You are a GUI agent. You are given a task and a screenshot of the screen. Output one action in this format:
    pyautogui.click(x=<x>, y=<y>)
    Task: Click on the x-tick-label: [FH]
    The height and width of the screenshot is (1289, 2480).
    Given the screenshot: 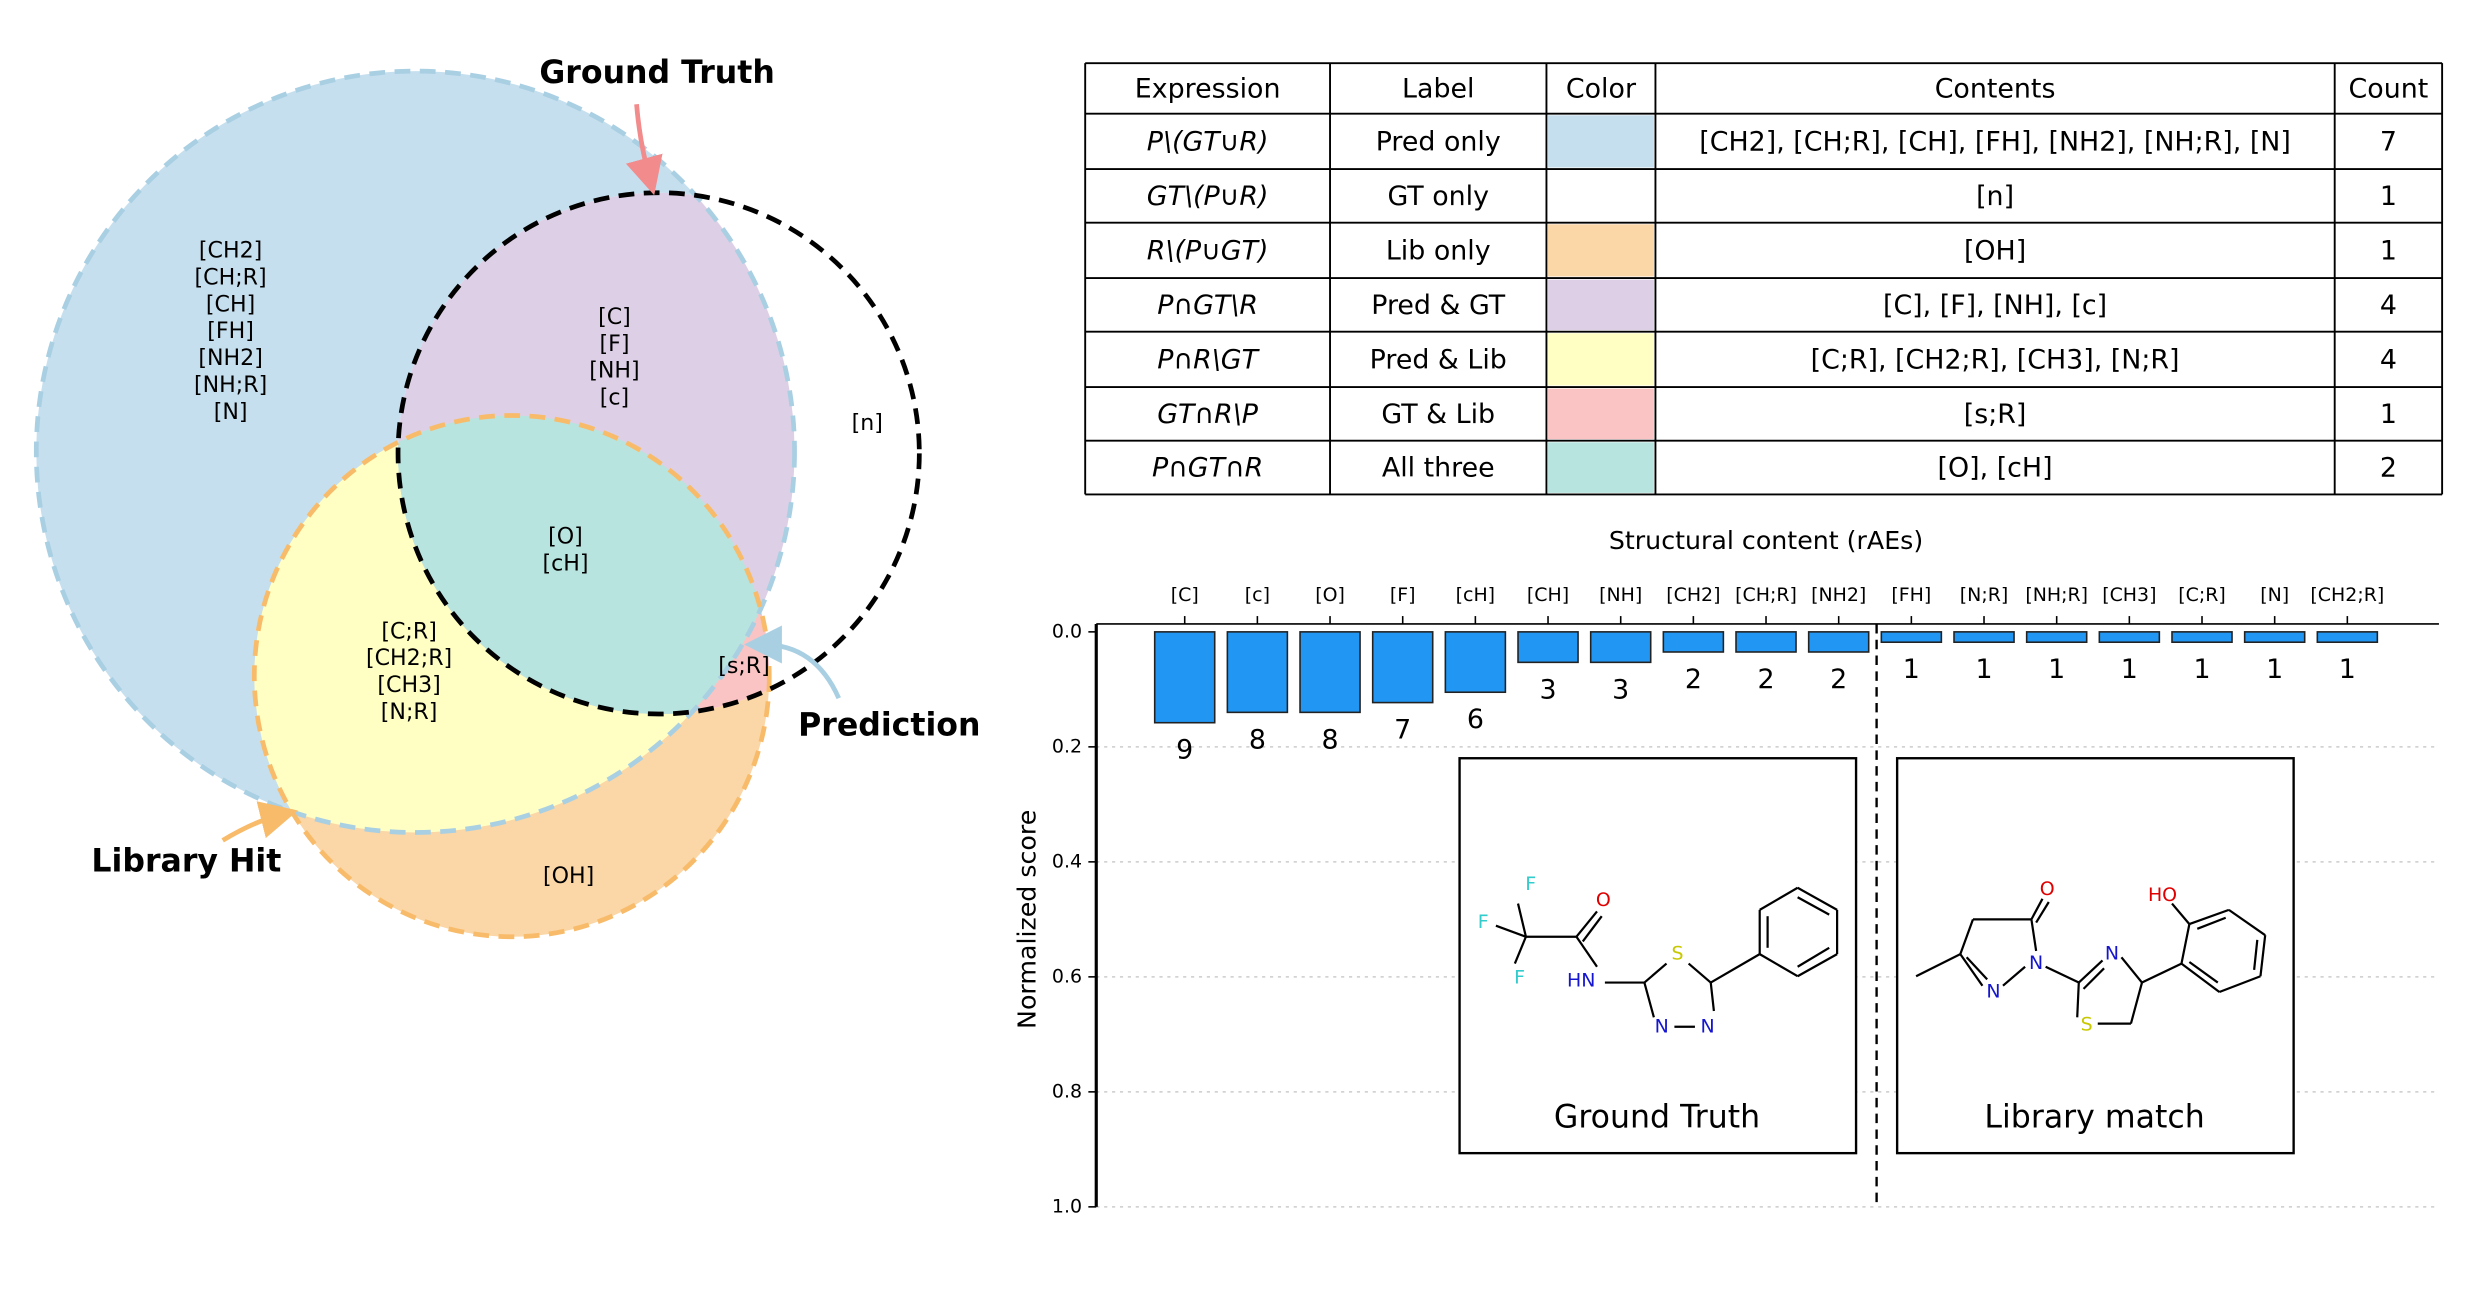 What is the action you would take?
    pyautogui.click(x=1911, y=595)
    